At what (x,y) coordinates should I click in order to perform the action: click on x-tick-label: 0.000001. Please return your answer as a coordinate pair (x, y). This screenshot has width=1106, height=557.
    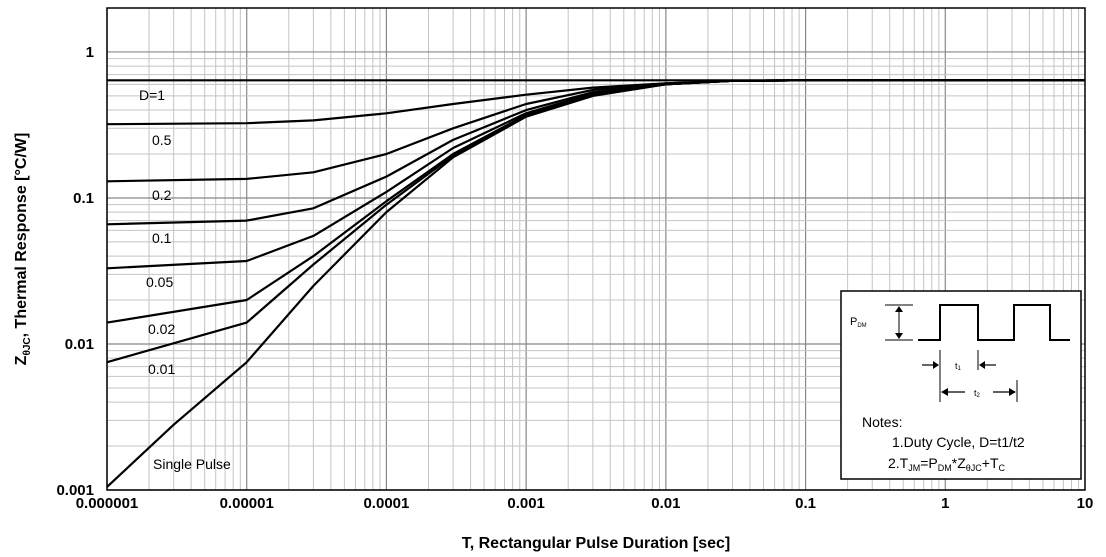
    Looking at the image, I should click on (107, 503).